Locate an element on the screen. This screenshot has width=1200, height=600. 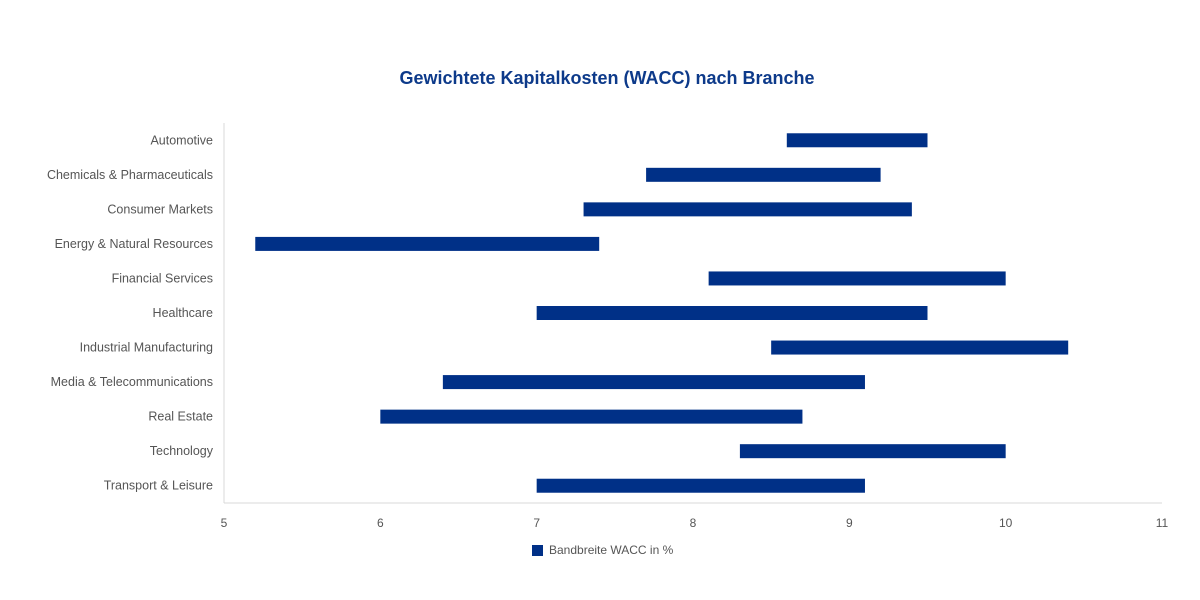
legend: Bandbreite WACC in % is located at coordinates (602, 550).